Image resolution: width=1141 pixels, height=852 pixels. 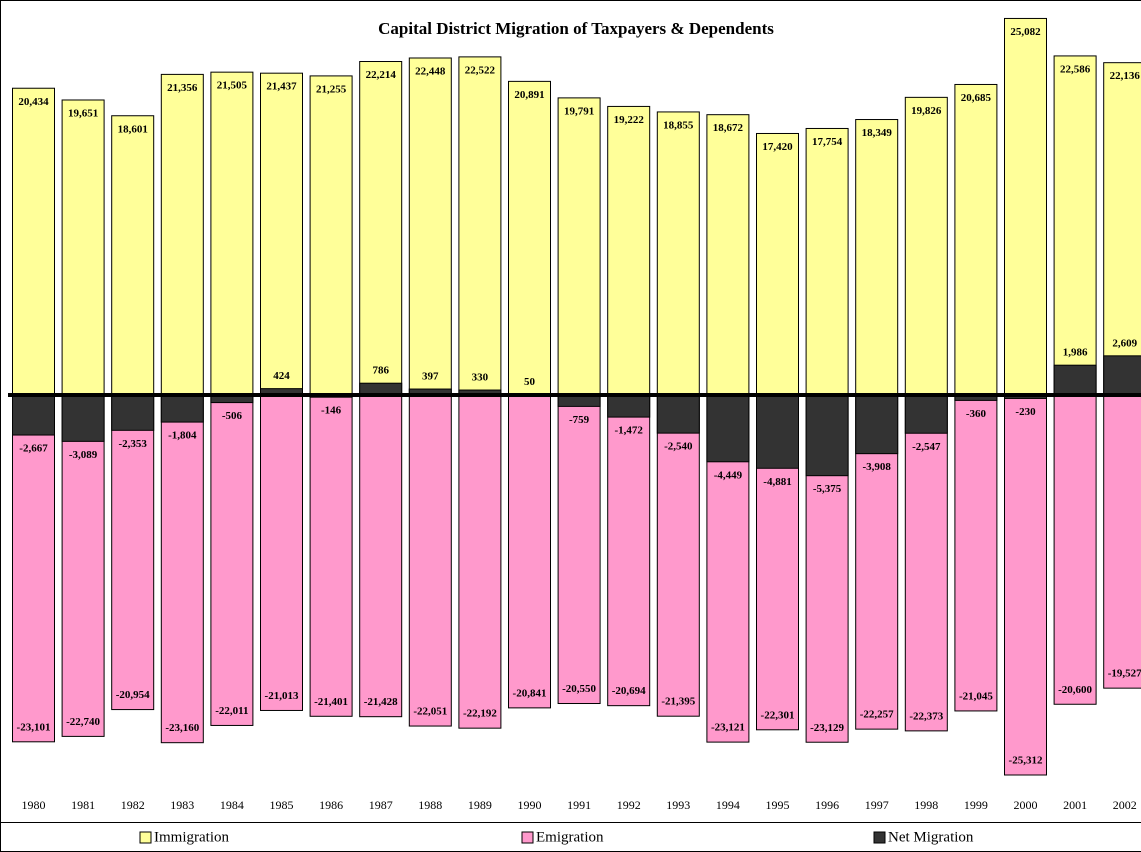 What do you see at coordinates (629, 805) in the screenshot?
I see `x-tick-label: 1992` at bounding box center [629, 805].